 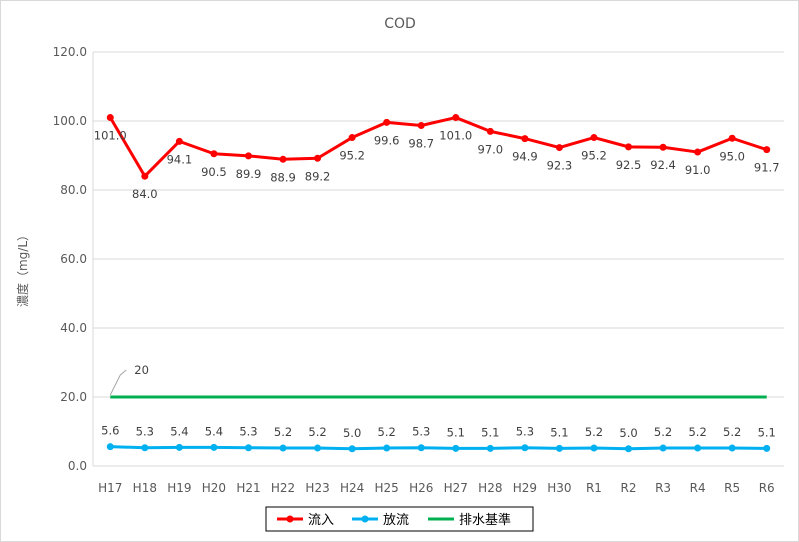 What do you see at coordinates (318, 176) in the screenshot?
I see `data-label-inflow: 89.2` at bounding box center [318, 176].